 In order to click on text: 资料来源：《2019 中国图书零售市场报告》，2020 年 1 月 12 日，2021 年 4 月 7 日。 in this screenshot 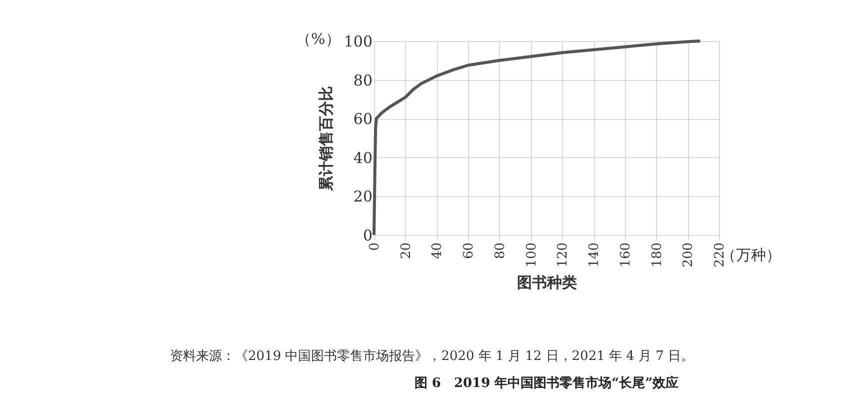, I will do `click(432, 356)`.